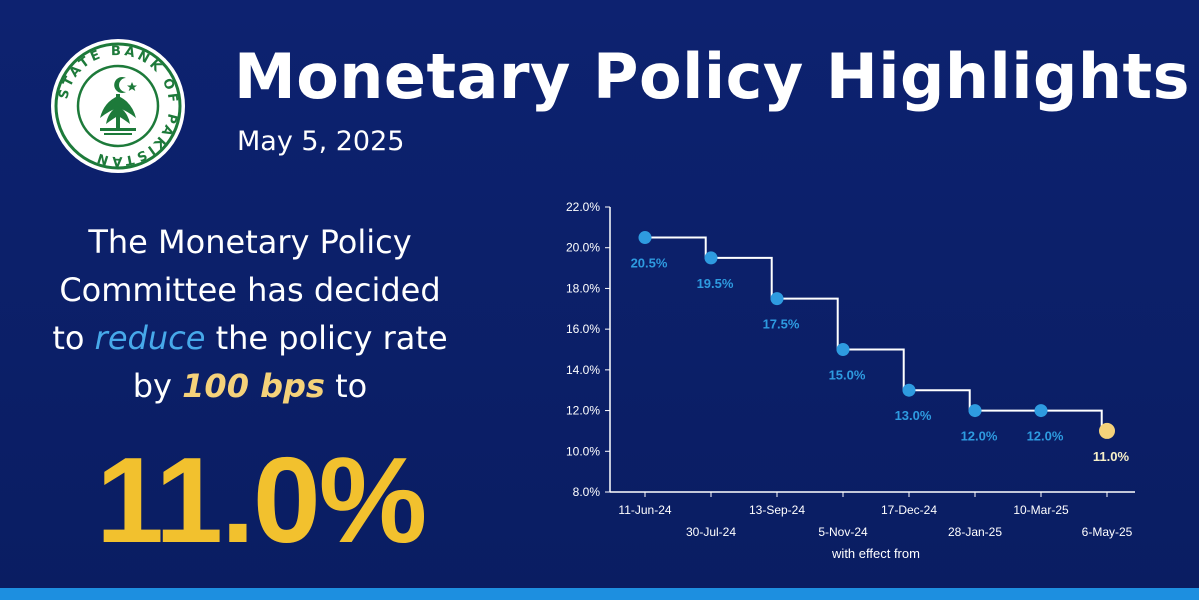 The height and width of the screenshot is (600, 1199). Describe the element at coordinates (583, 411) in the screenshot. I see `y-tick-label: 12.0%` at that location.